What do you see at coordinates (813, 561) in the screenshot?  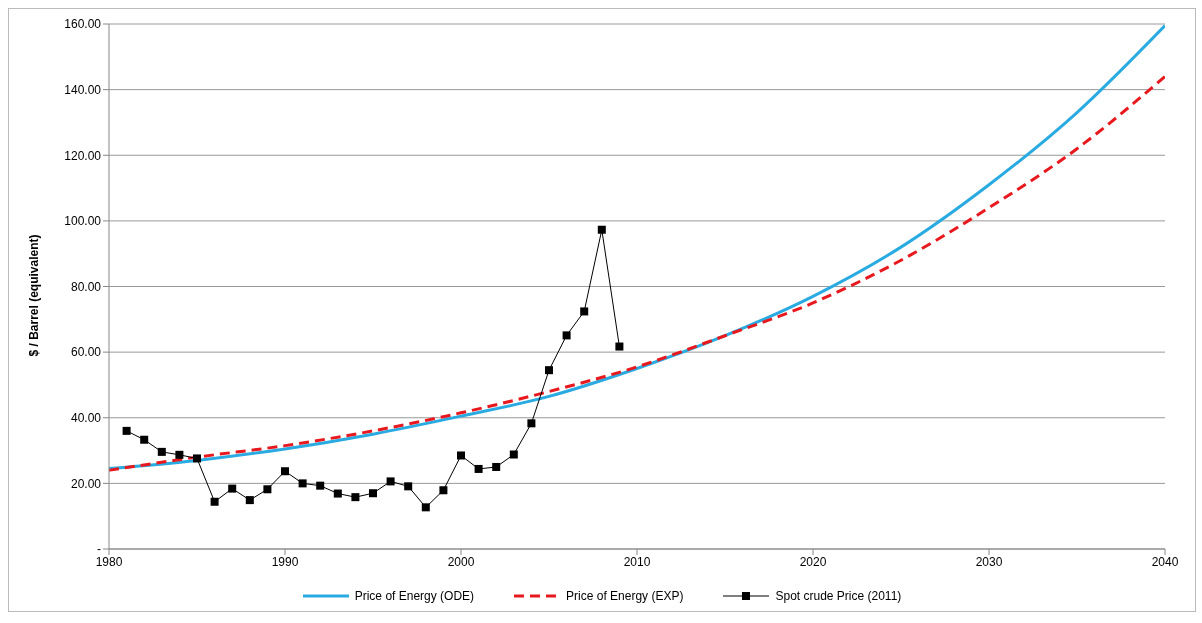 I see `x-tick-label: 2020` at bounding box center [813, 561].